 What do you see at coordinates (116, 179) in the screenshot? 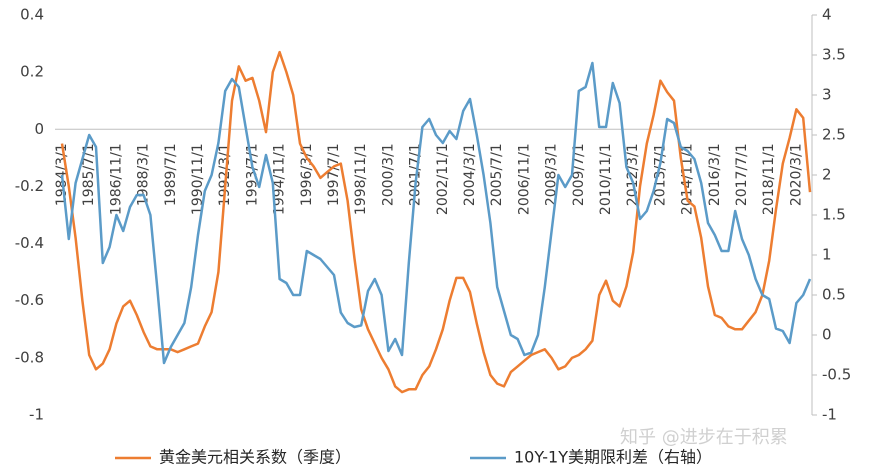
I see `x-tick-label: 1986/11/1` at bounding box center [116, 179].